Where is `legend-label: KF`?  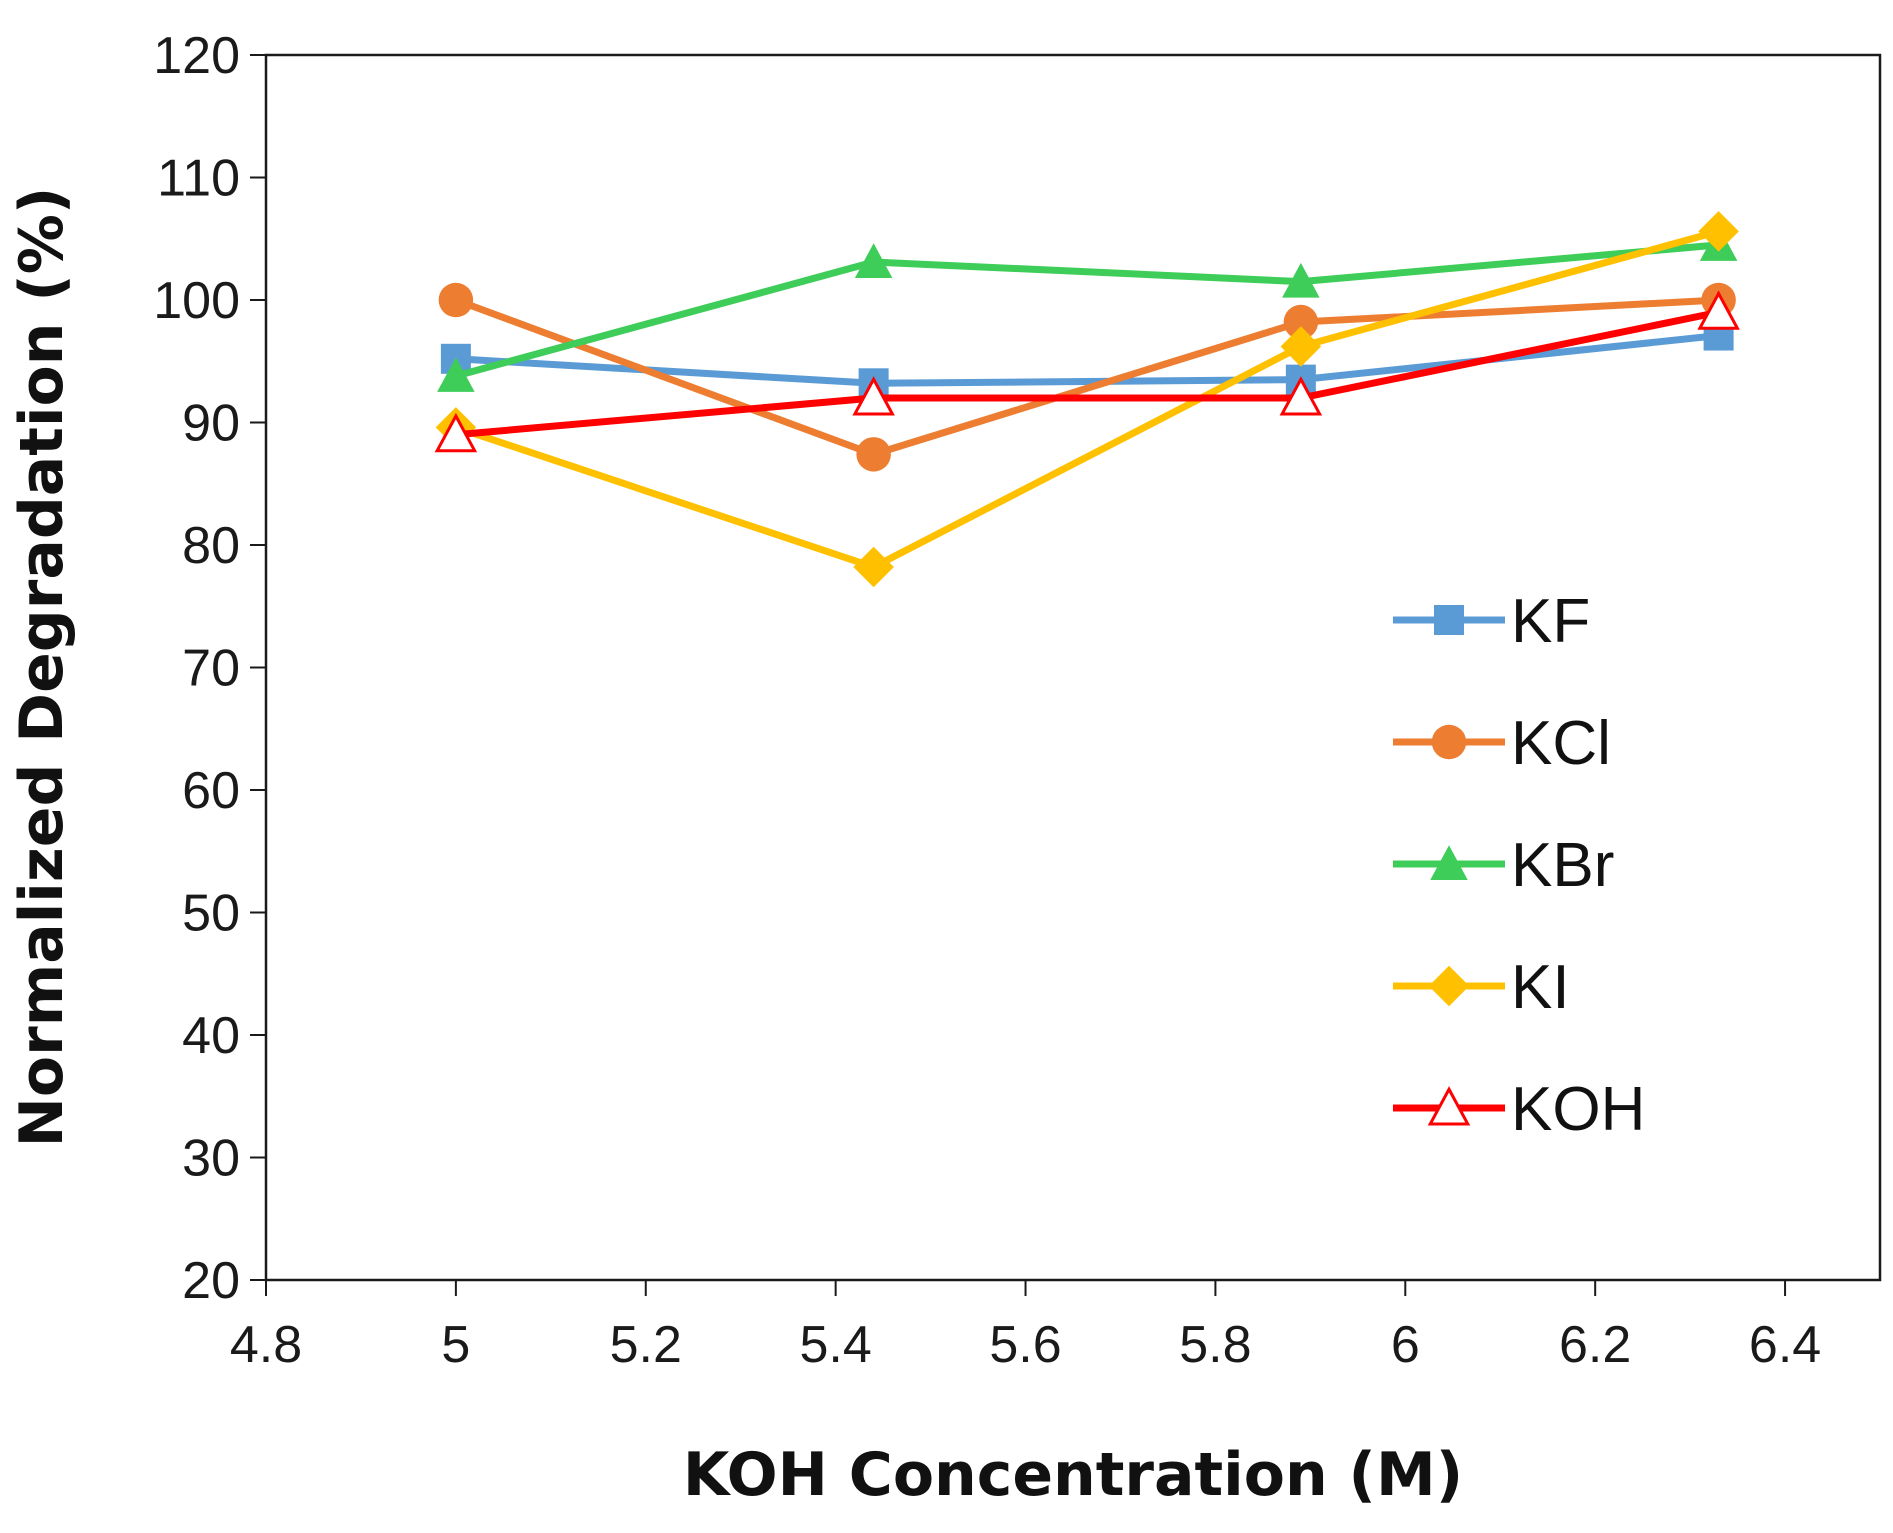
legend-label: KF is located at coordinates (1550, 621).